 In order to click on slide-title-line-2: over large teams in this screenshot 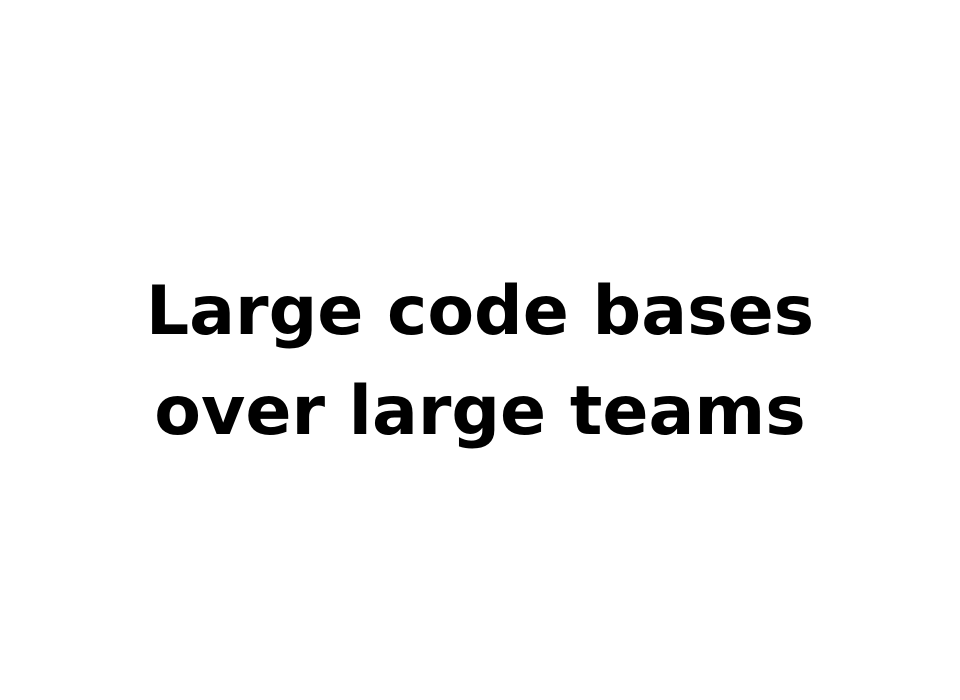, I will do `click(480, 411)`.